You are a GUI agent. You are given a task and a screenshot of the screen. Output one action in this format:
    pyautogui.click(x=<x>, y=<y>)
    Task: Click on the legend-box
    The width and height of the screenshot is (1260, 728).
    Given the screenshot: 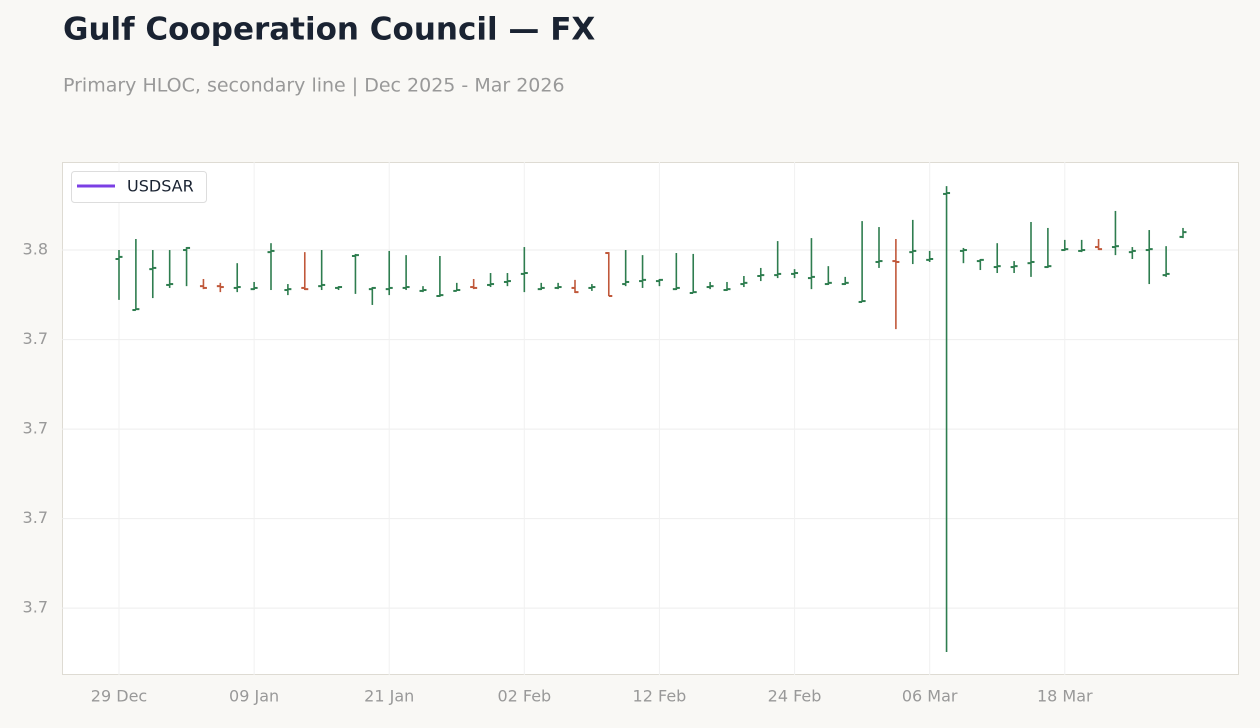 What is the action you would take?
    pyautogui.click(x=139, y=187)
    